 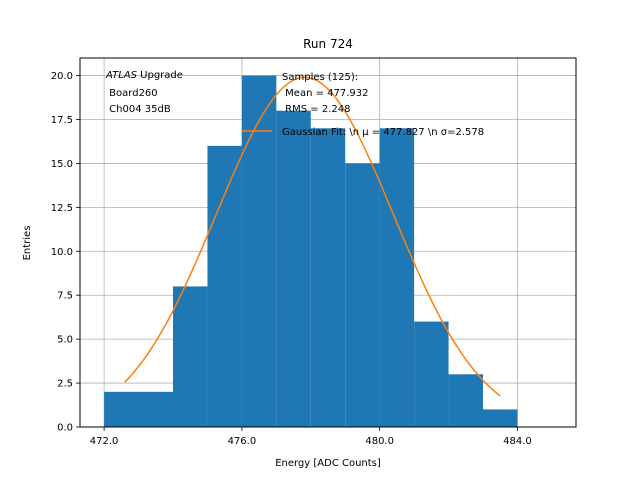 I want to click on y-tick-label-0: 0.0, so click(x=65, y=428).